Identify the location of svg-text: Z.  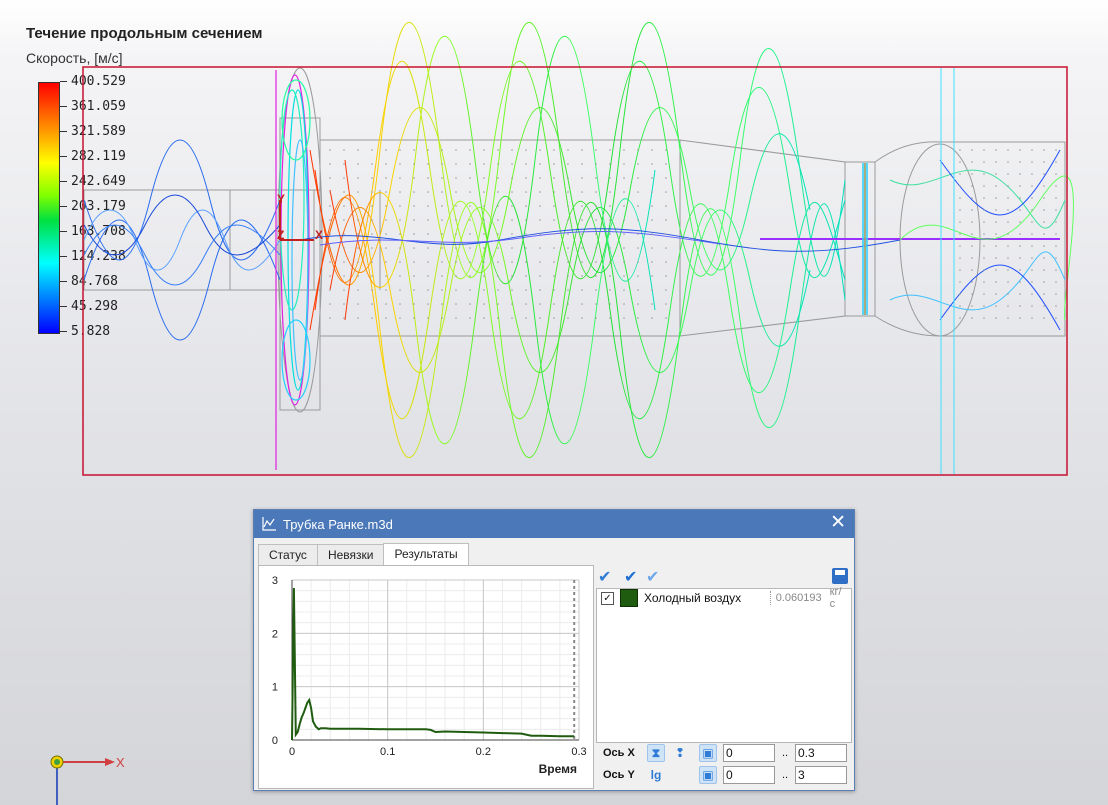
(280, 235).